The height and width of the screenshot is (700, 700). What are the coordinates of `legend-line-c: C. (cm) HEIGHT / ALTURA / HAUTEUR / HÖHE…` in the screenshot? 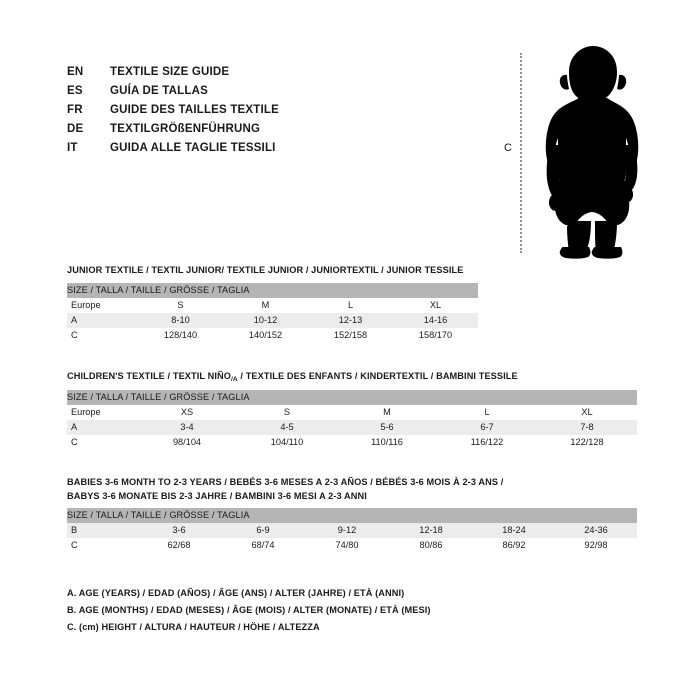 It's located at (193, 627).